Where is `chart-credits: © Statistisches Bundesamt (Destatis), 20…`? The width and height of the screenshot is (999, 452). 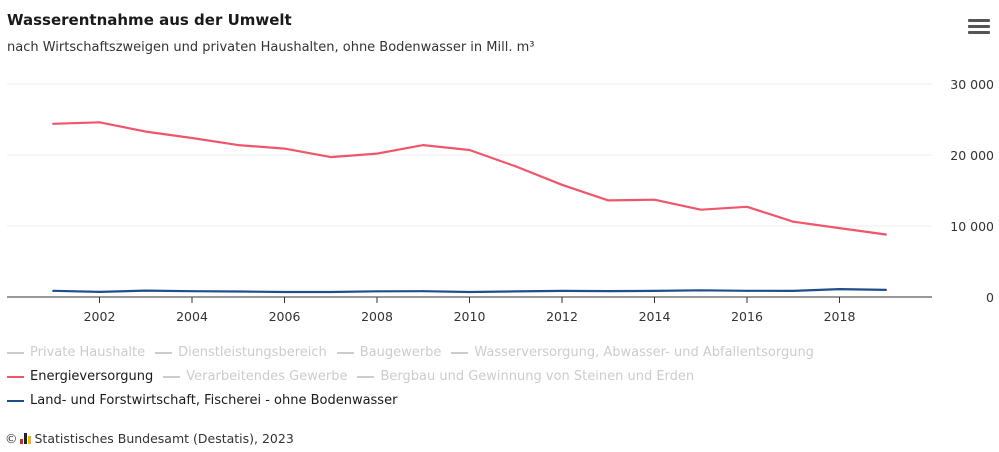 chart-credits: © Statistisches Bundesamt (Destatis), 20… is located at coordinates (149, 438).